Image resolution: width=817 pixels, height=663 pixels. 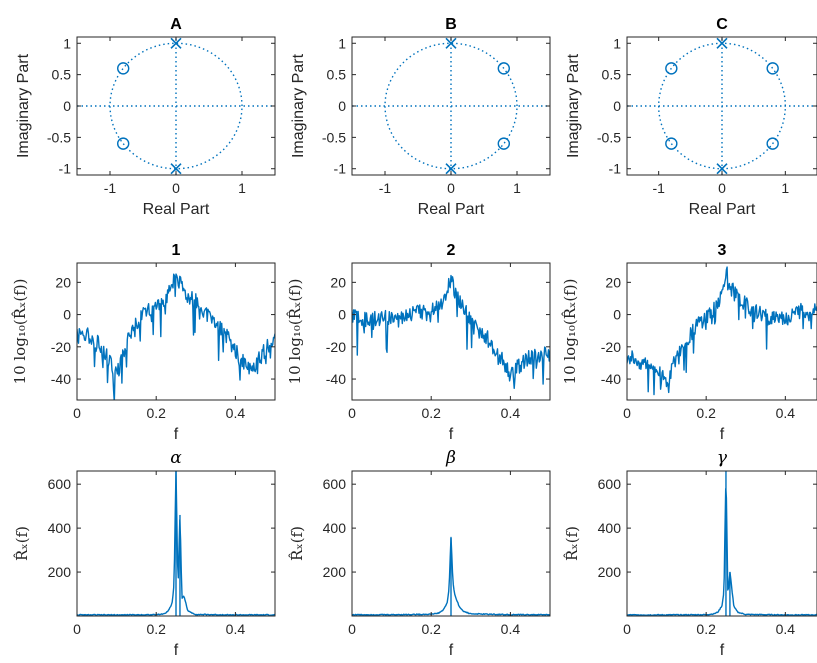 I want to click on subplot-gamma: 0 0.2 0.4 200 400 600 γ f R̂ₓ(f), so click(x=690, y=553).